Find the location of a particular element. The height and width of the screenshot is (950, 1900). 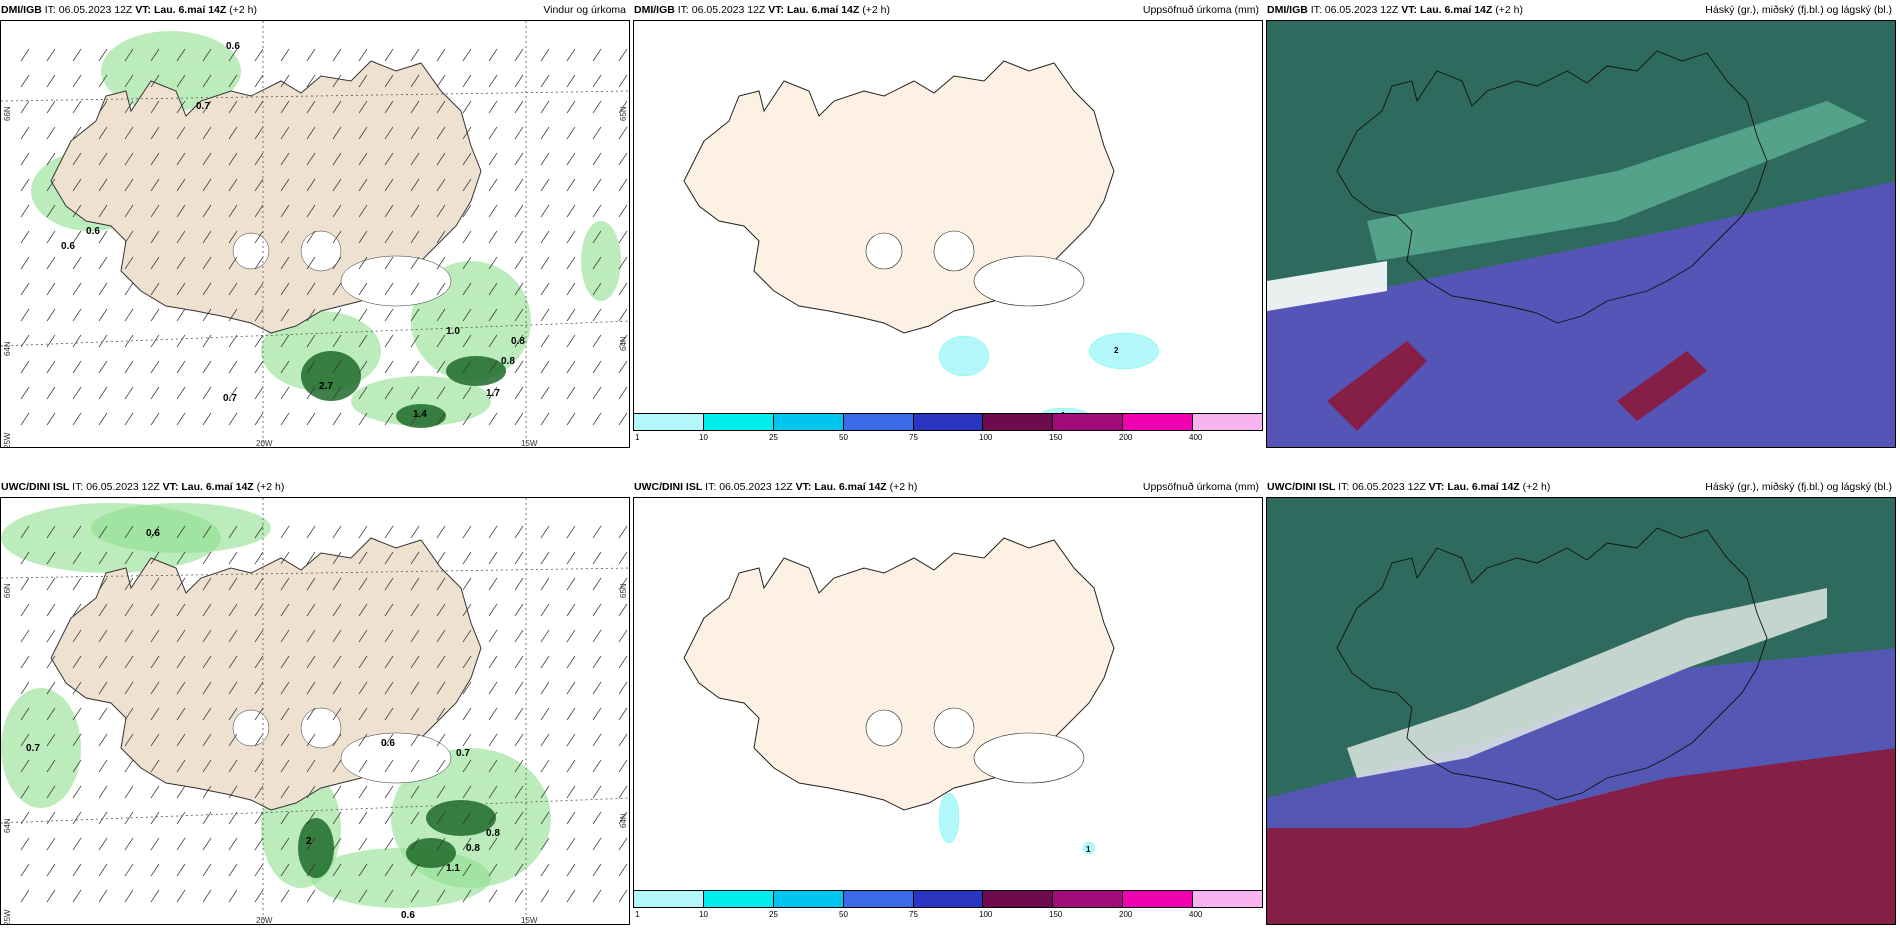

precip-area is located at coordinates (41, 748).